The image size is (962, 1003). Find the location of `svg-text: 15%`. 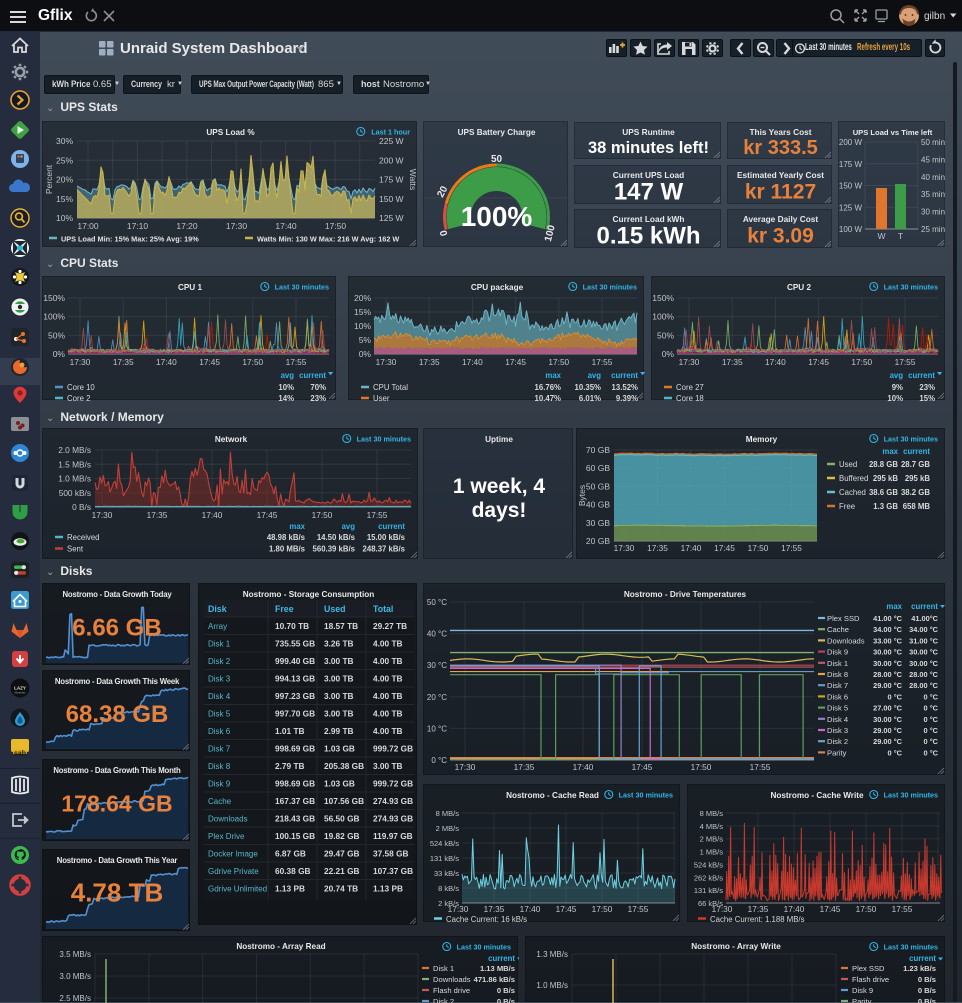

svg-text: 15% is located at coordinates (64, 199).